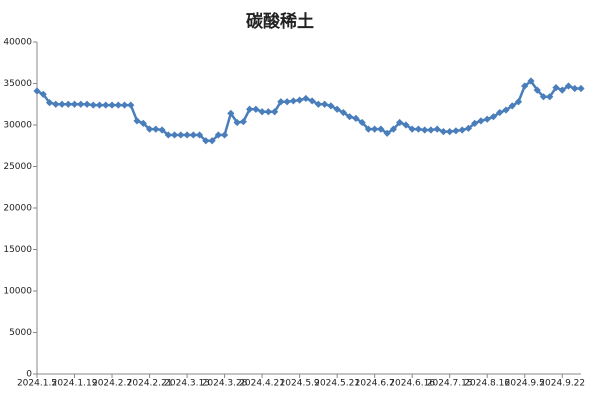  Describe the element at coordinates (375, 384) in the screenshot. I see `x-tick-label: 2024.6.7` at that location.